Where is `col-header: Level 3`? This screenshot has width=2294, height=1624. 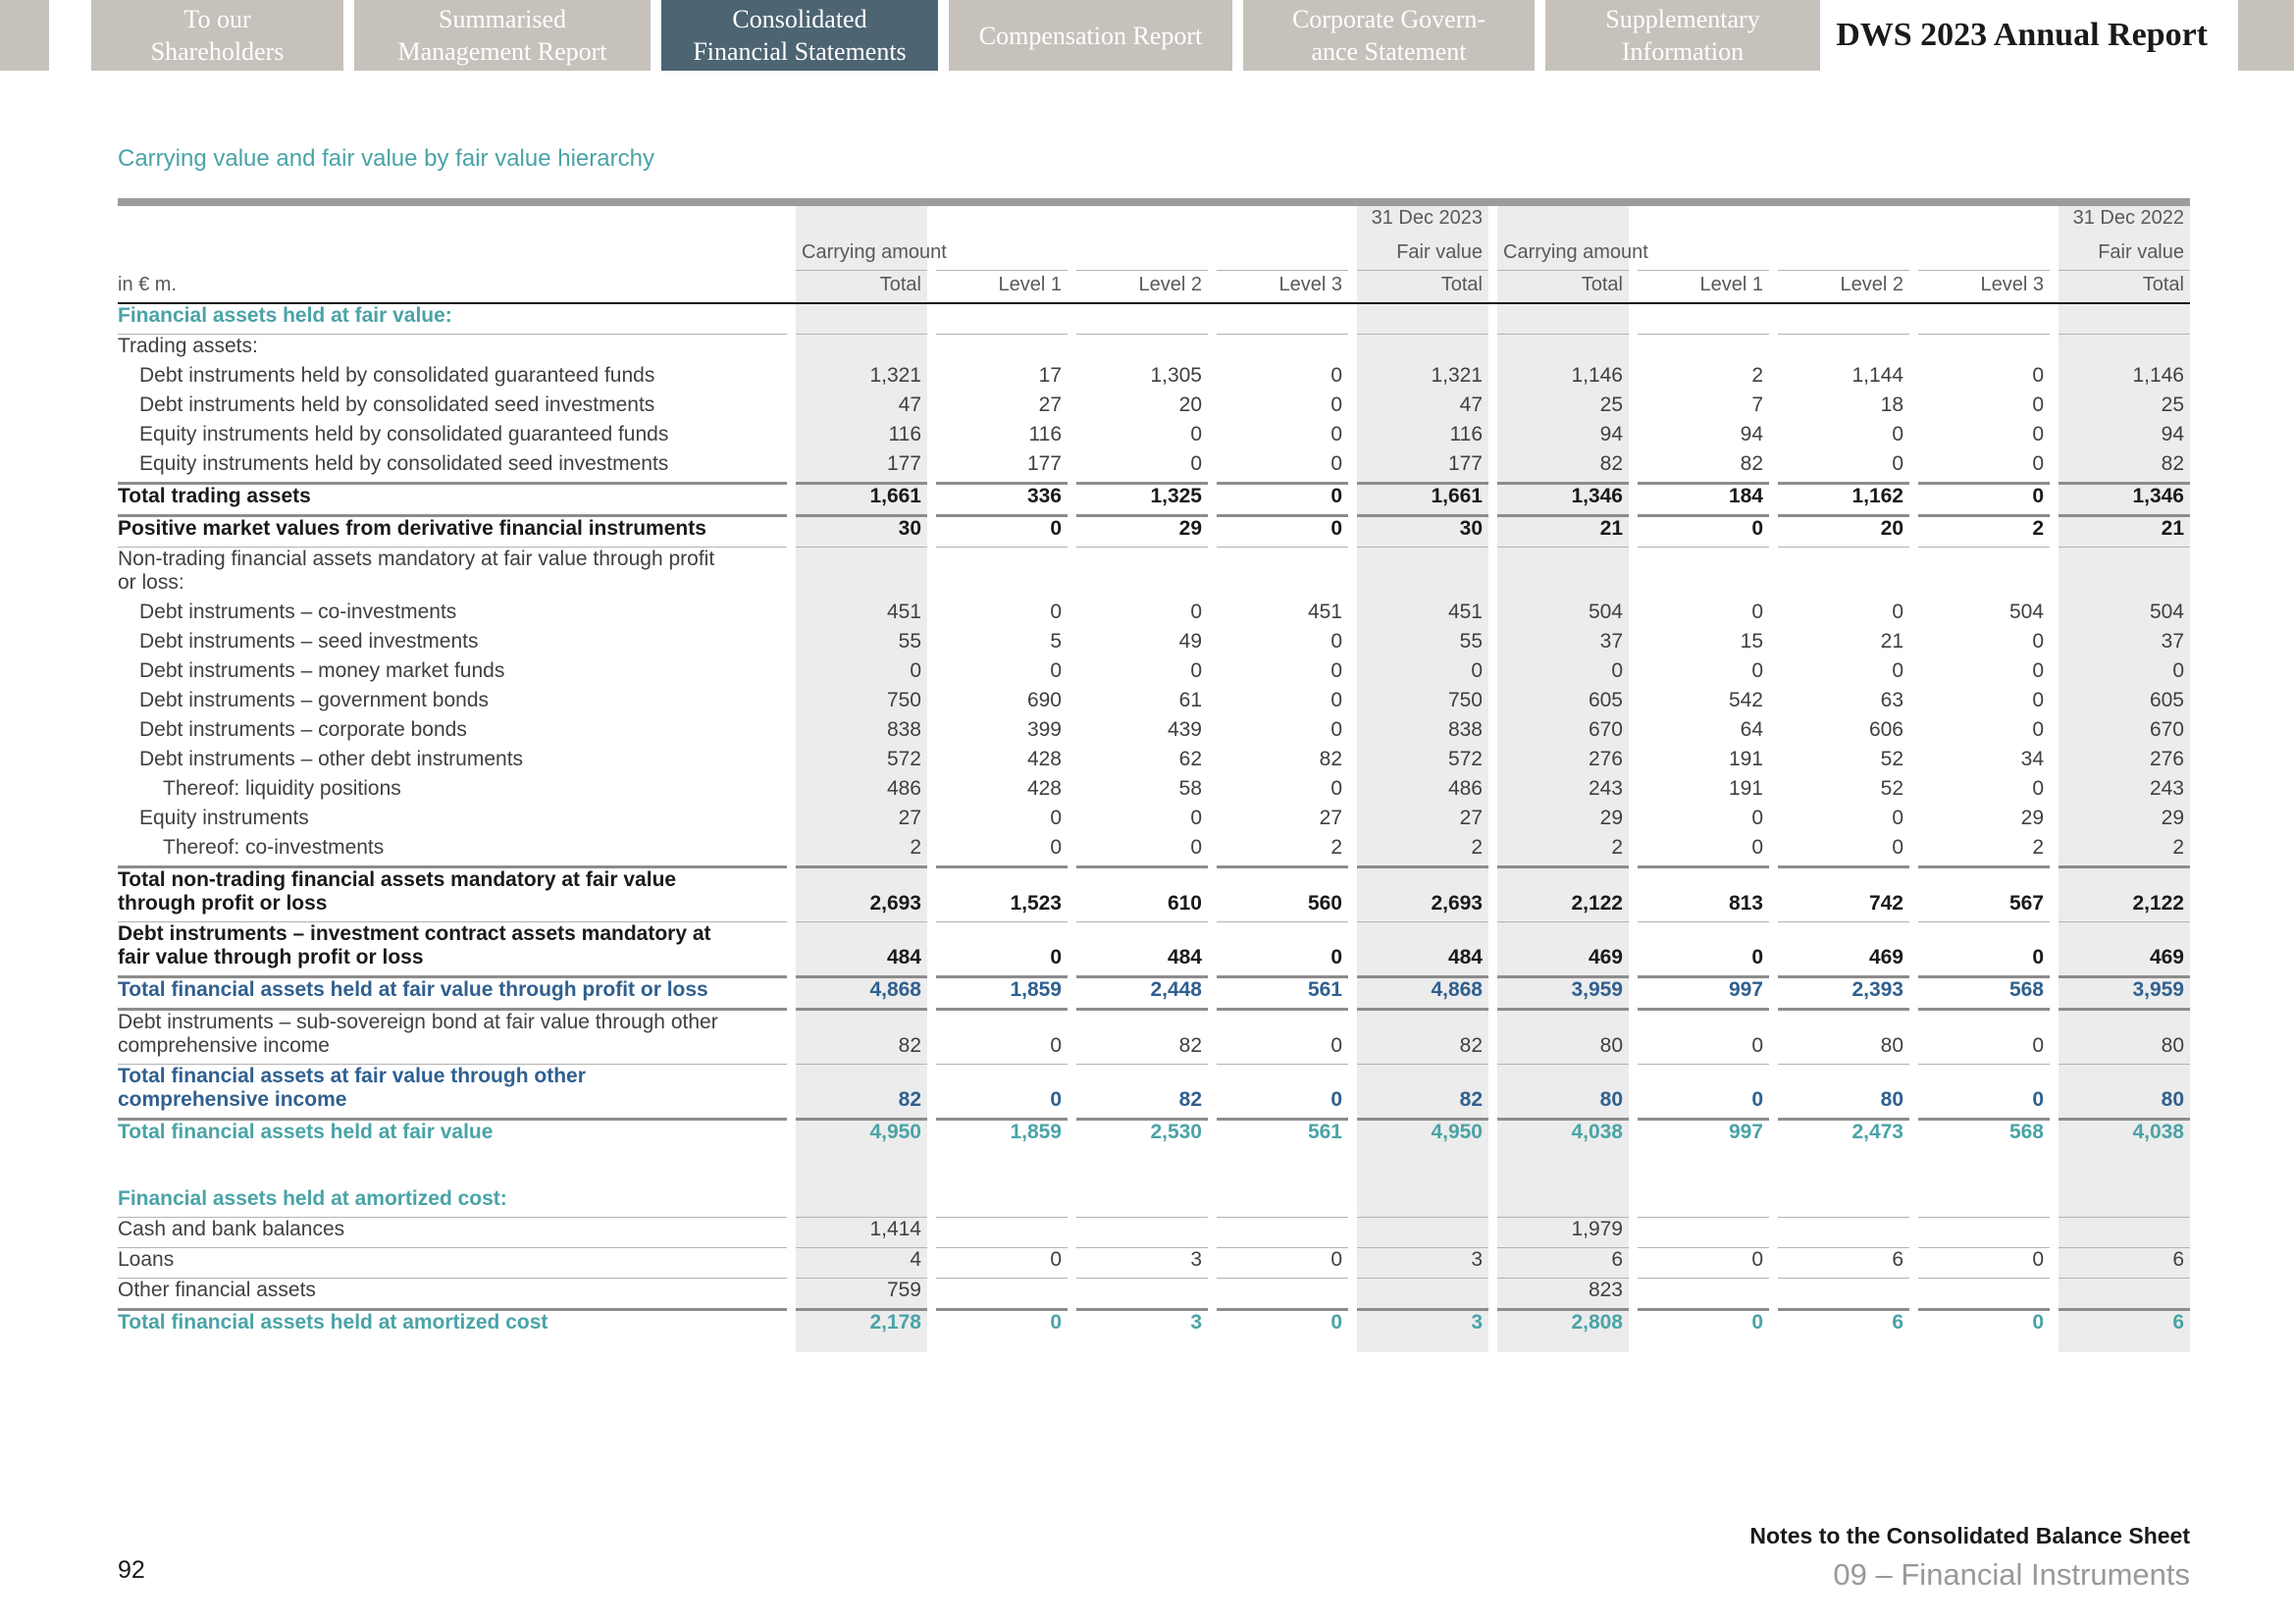 col-header: Level 3 is located at coordinates (1310, 284).